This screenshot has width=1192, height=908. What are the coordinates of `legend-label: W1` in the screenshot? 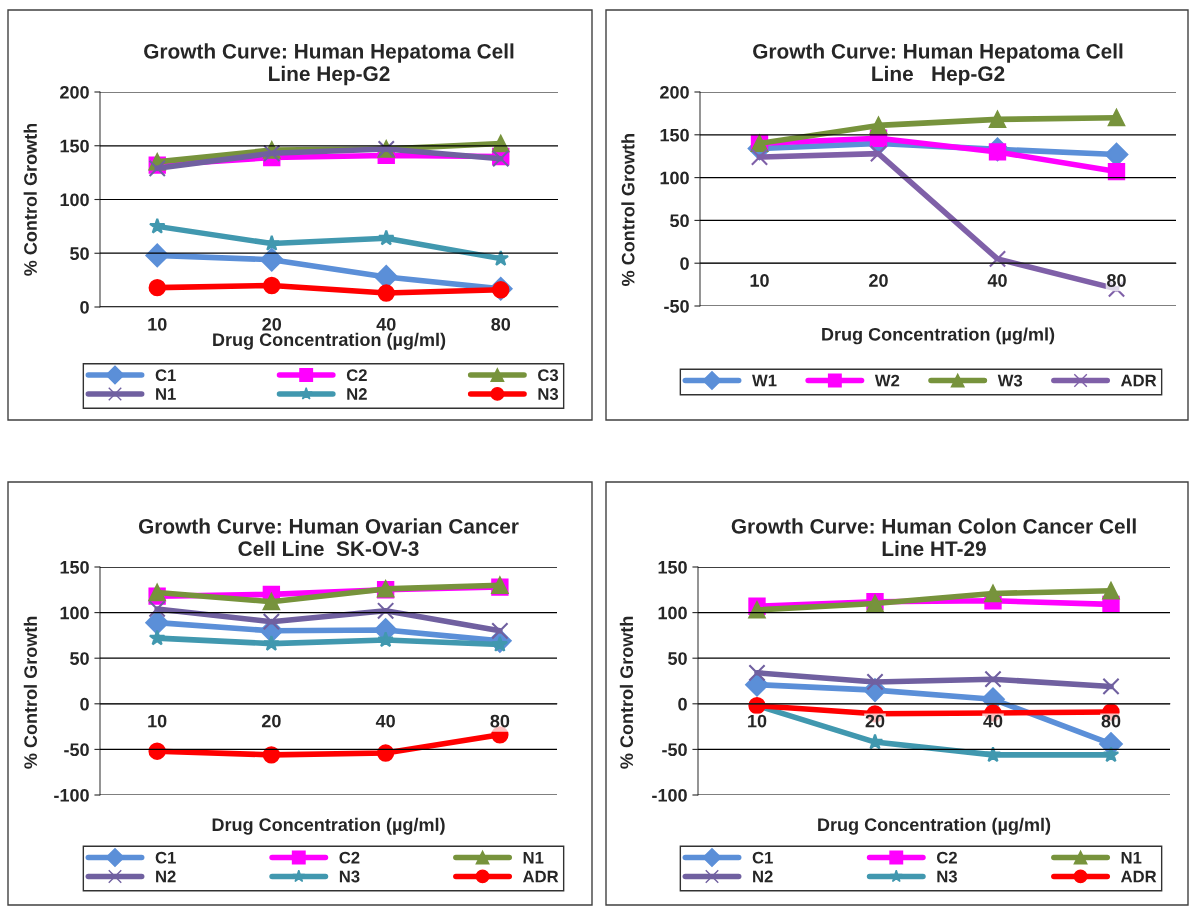 It's located at (764, 380).